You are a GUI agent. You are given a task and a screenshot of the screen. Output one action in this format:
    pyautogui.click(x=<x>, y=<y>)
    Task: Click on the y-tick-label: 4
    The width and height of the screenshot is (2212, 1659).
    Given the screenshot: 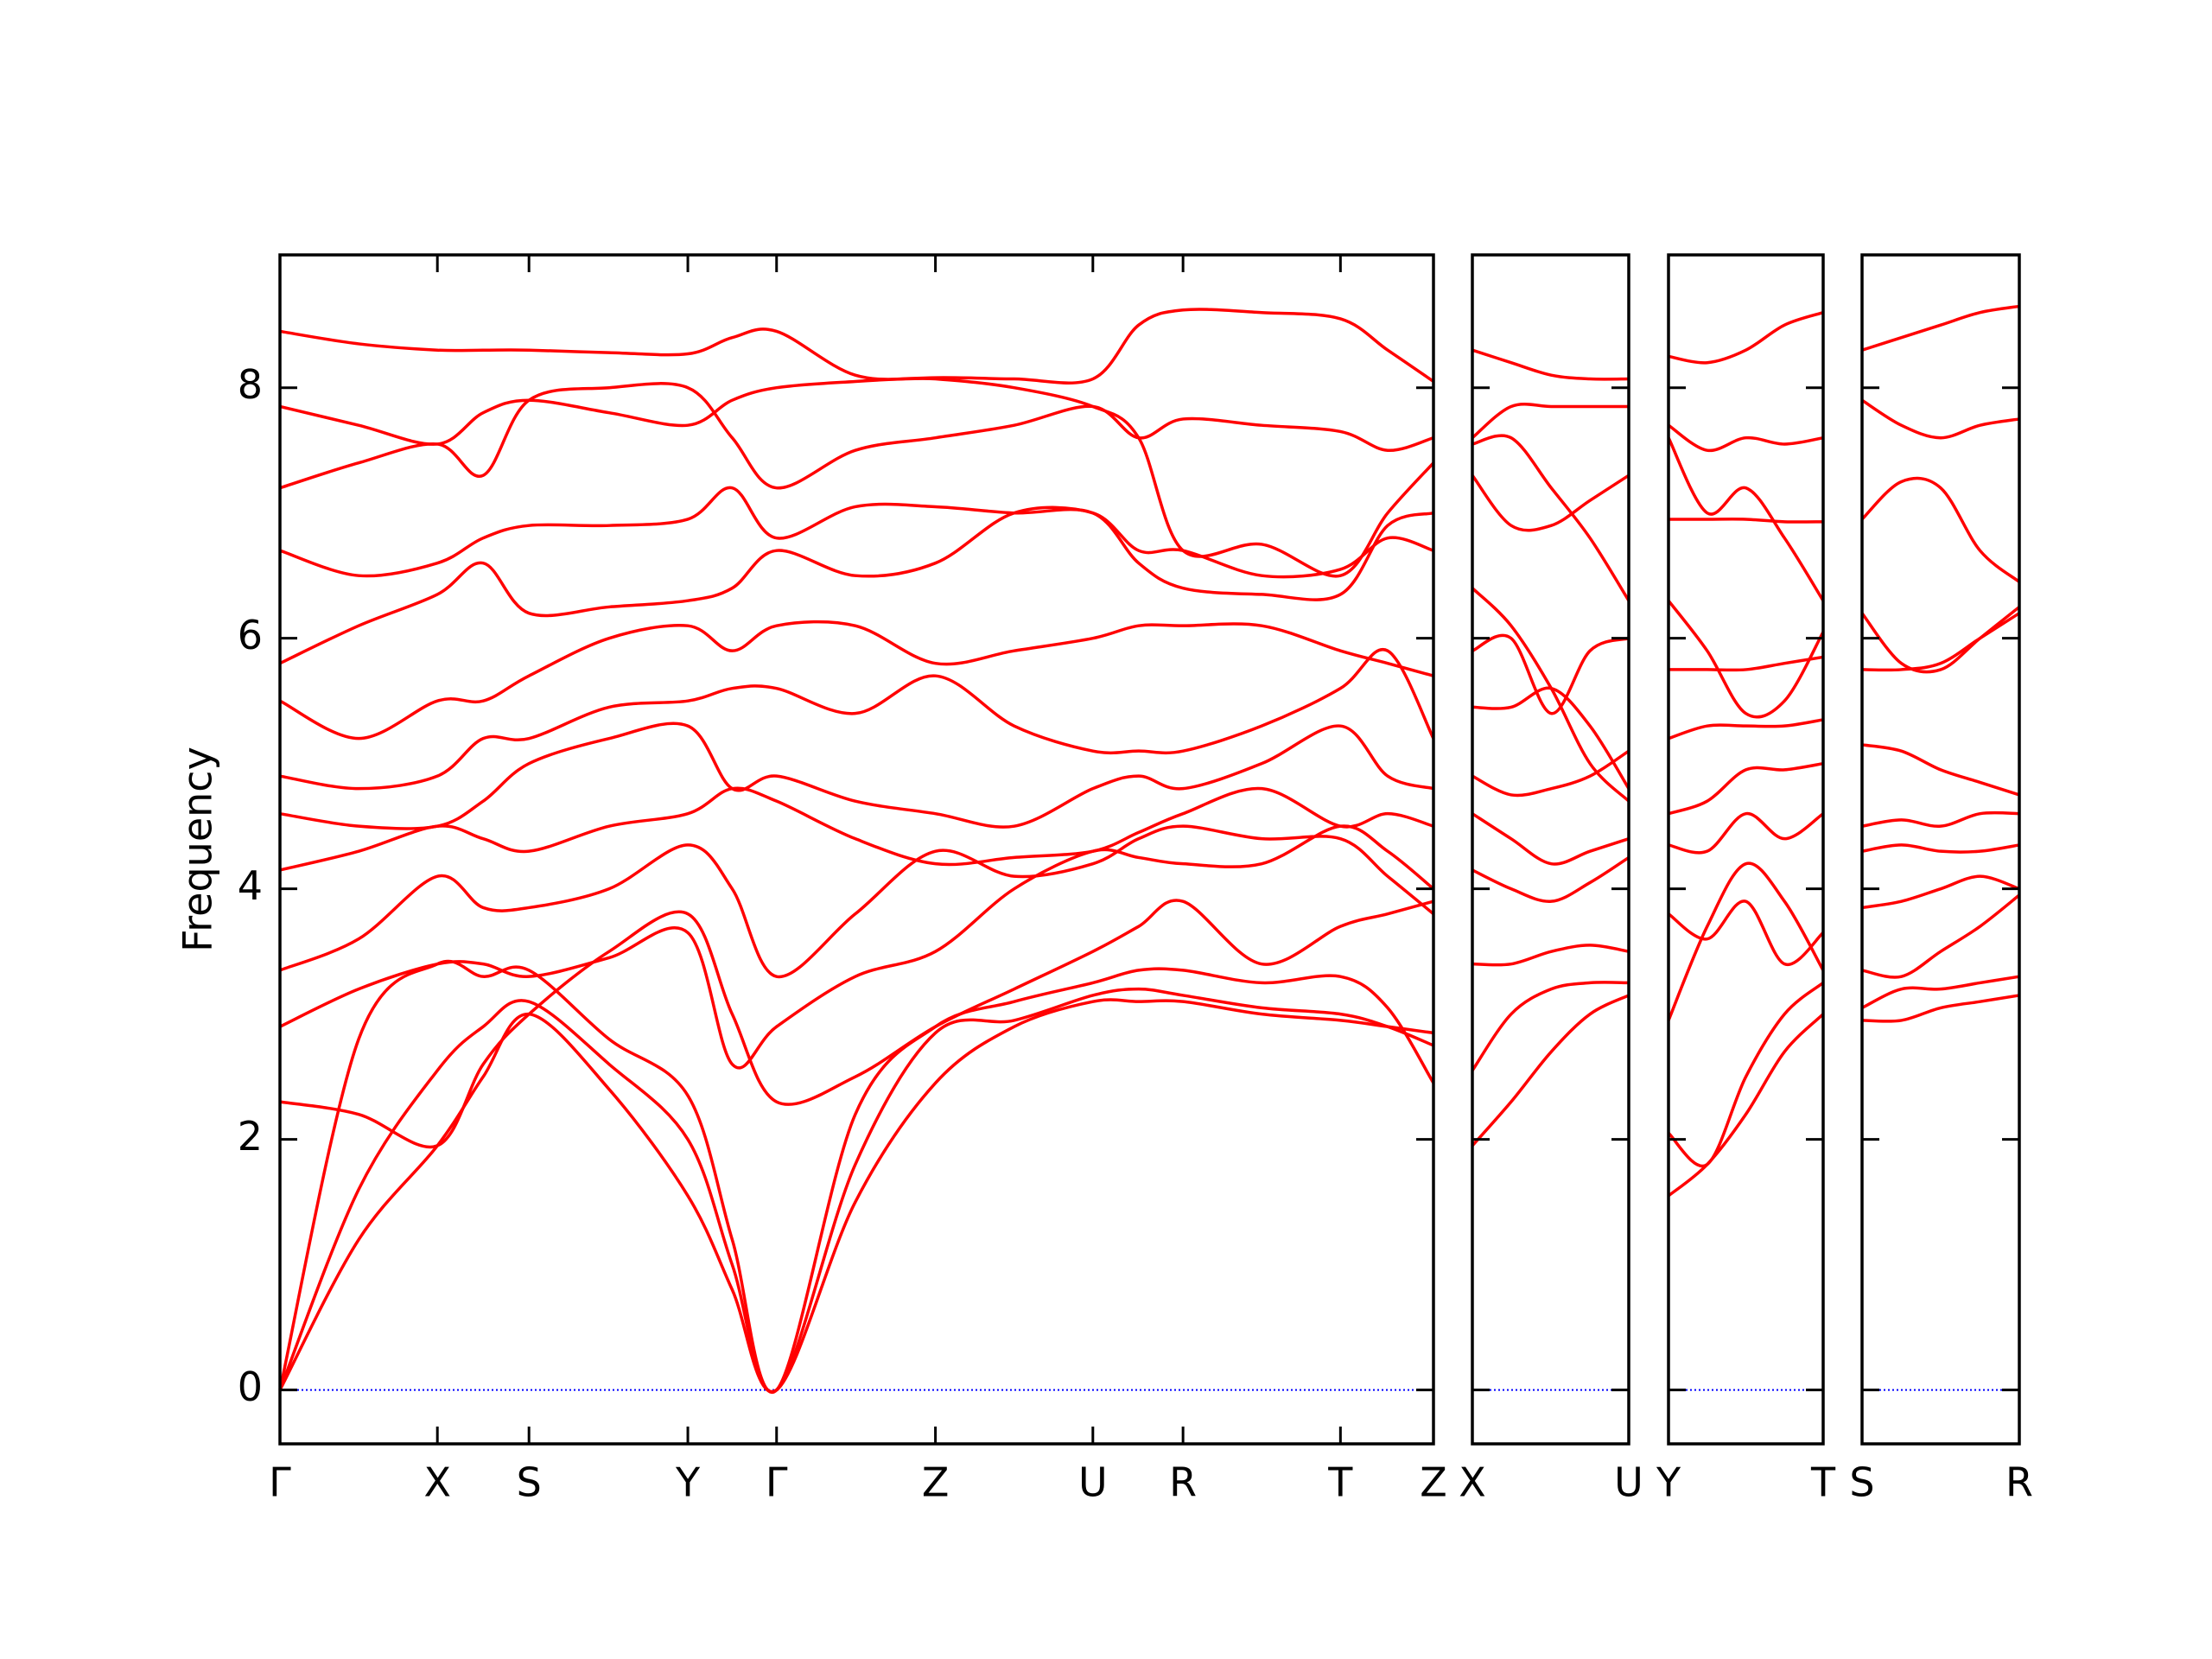 What is the action you would take?
    pyautogui.click(x=250, y=885)
    